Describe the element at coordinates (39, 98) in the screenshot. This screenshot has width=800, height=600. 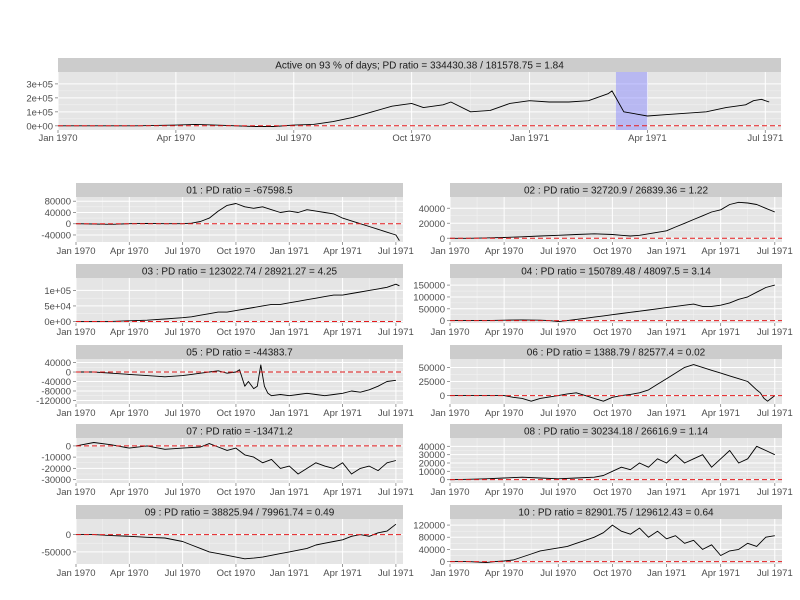
I see `y-tick-label: 2e+05` at that location.